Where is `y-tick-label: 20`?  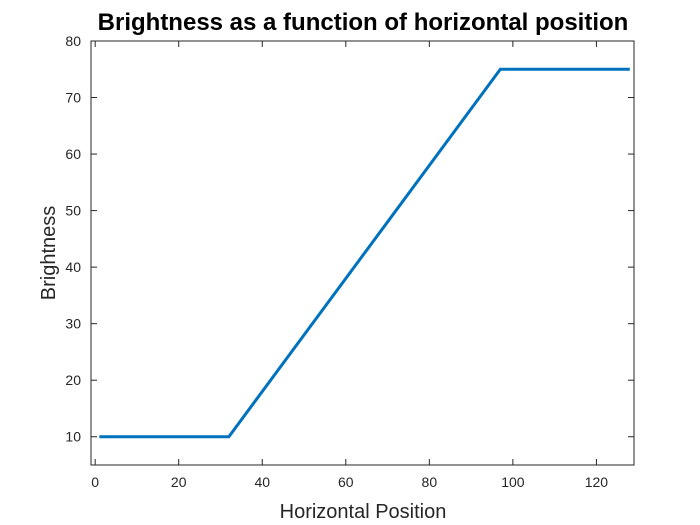
y-tick-label: 20 is located at coordinates (73, 380).